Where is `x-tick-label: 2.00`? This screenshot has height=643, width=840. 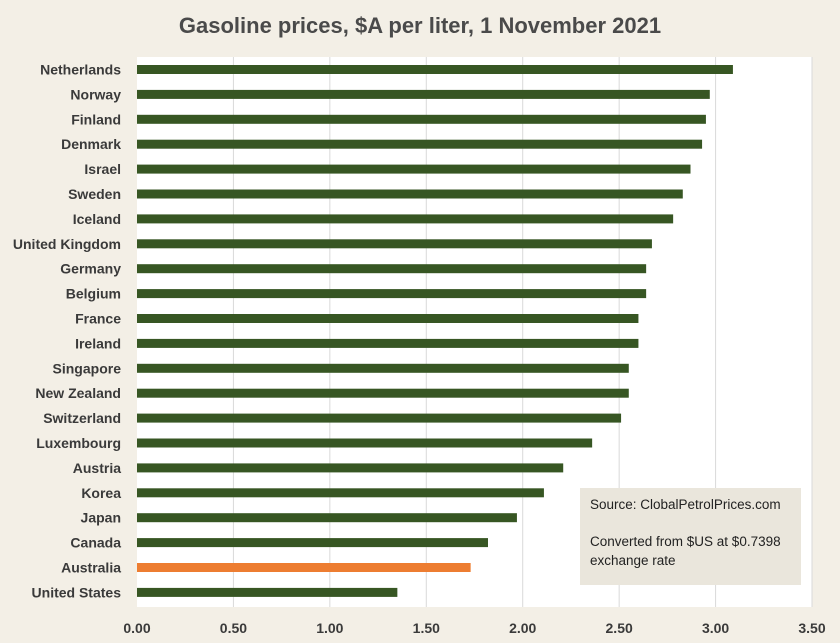 x-tick-label: 2.00 is located at coordinates (522, 628).